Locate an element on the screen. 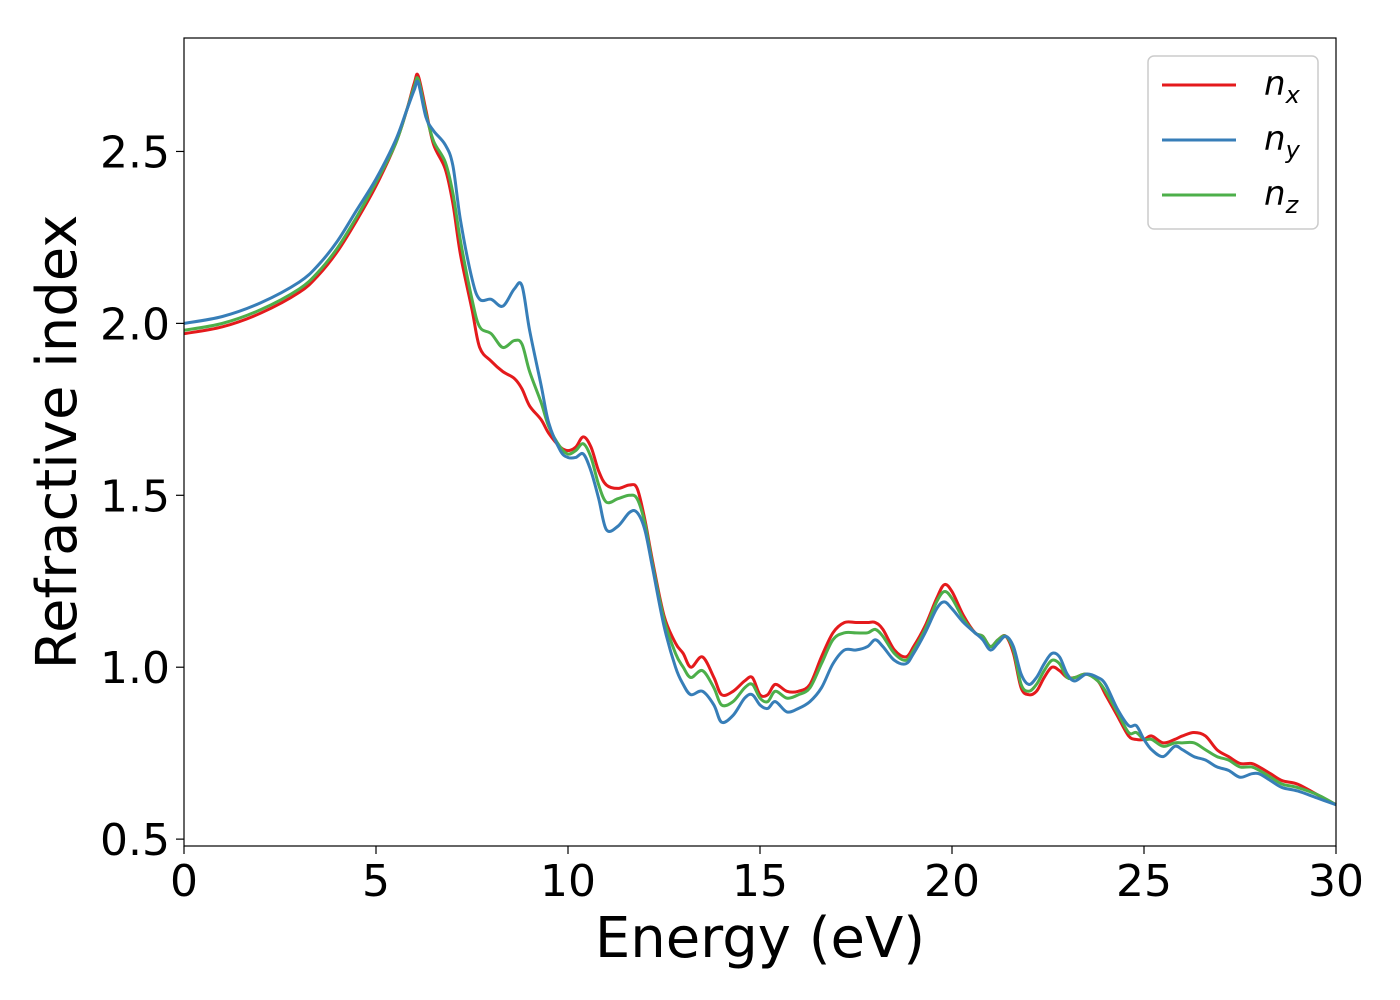 This screenshot has width=1400, height=1000. x-tick-label: 25 is located at coordinates (1144, 881).